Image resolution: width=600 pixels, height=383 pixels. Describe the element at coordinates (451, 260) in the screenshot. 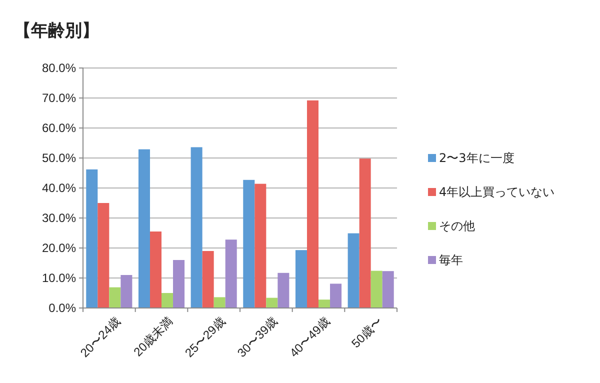

I see `legend-label: 毎年` at that location.